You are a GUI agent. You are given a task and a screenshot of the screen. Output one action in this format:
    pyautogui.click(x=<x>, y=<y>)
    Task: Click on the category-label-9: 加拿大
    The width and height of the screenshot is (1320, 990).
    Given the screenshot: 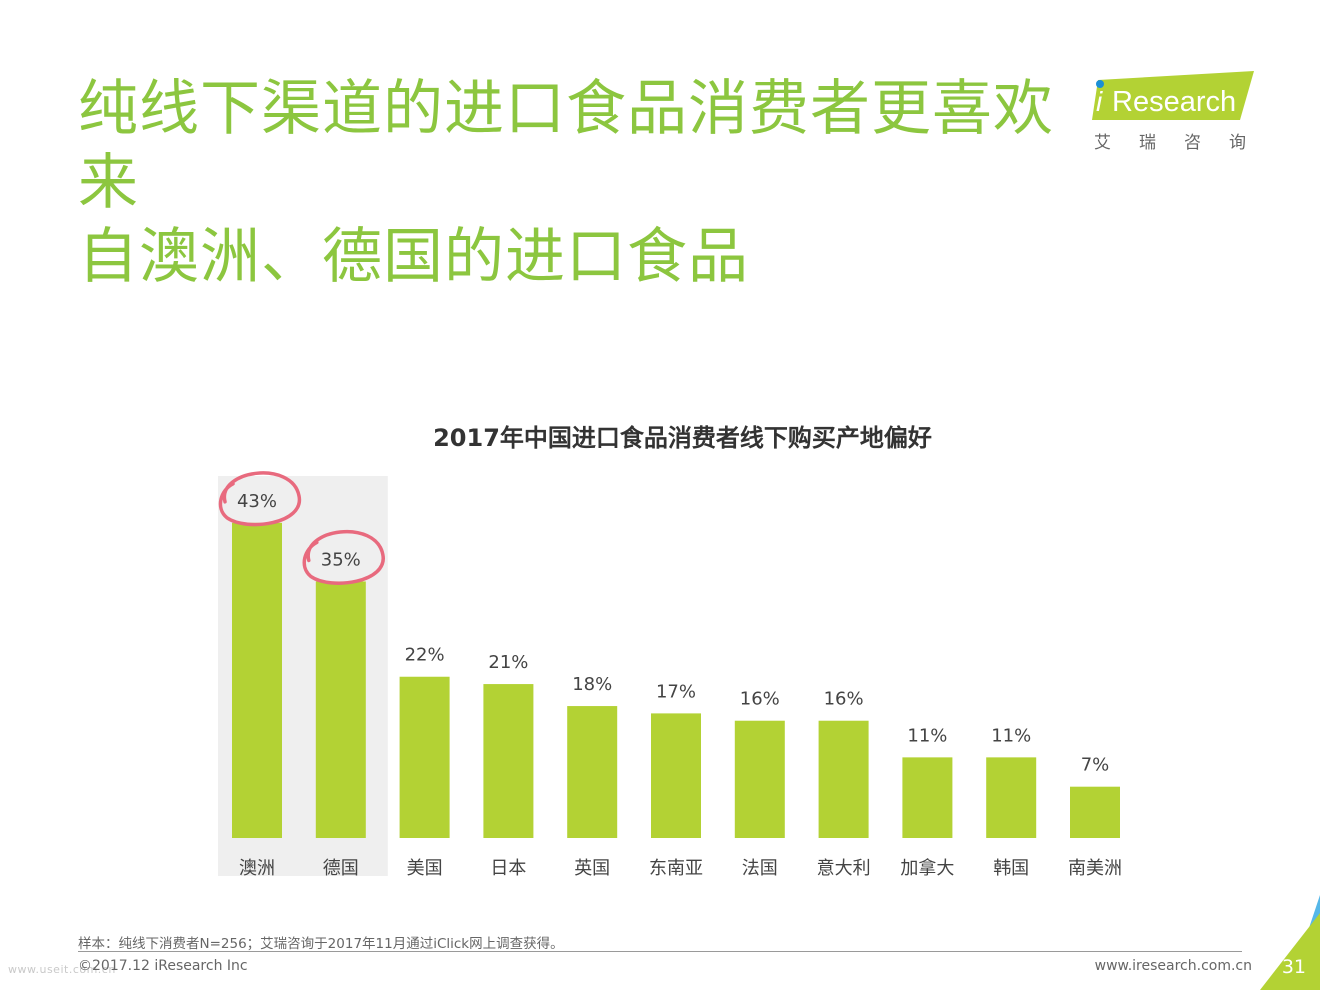 What is the action you would take?
    pyautogui.click(x=927, y=868)
    